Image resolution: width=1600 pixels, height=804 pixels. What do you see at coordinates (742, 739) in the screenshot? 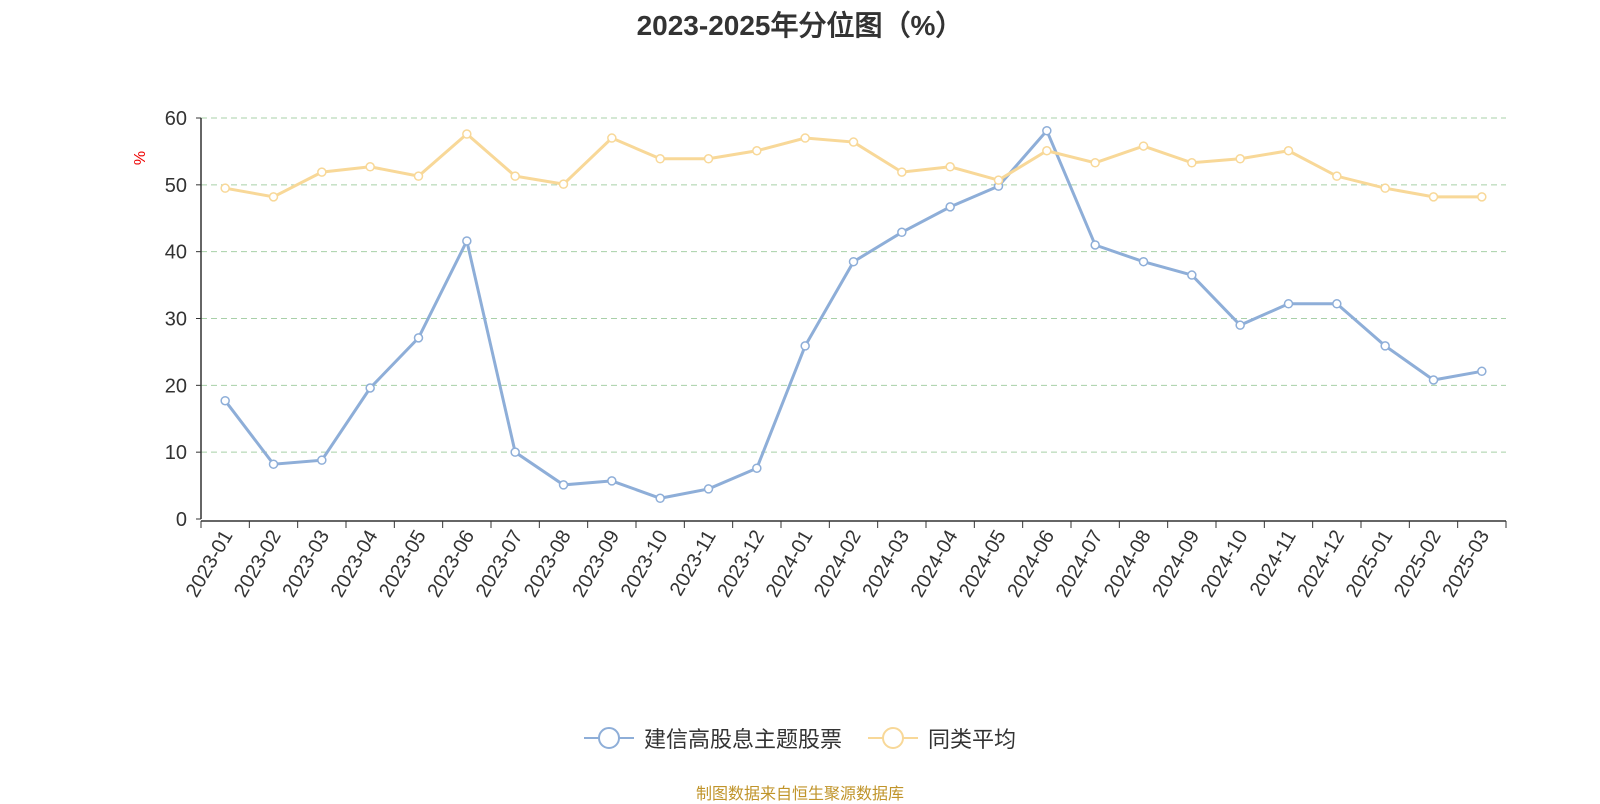
I see `legend-label: 建信高股息主题股票` at bounding box center [742, 739].